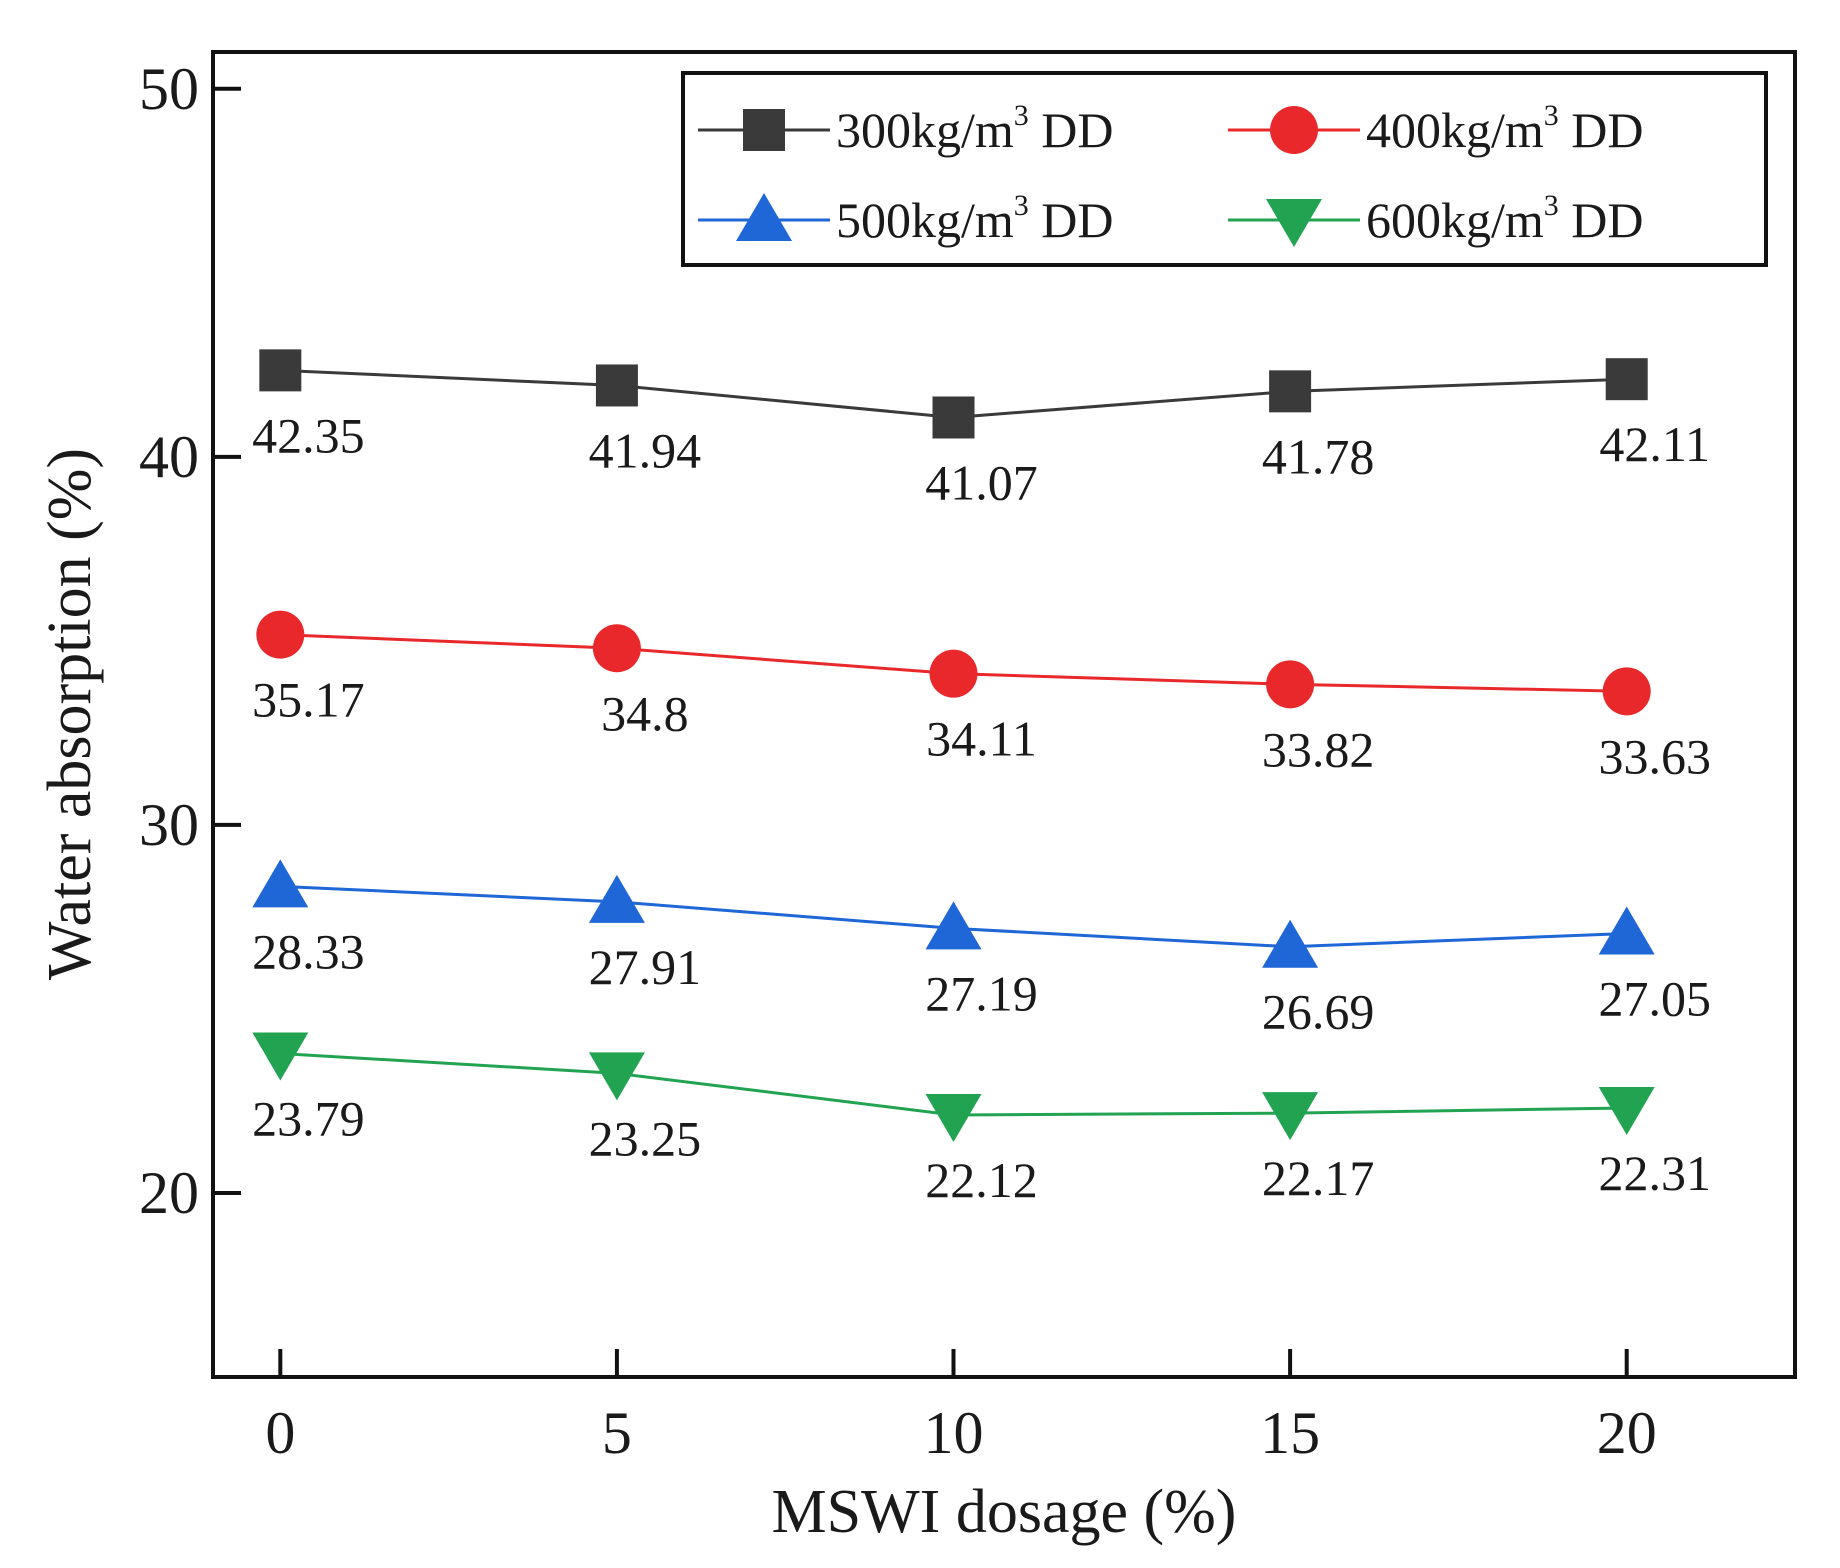  I want to click on legend-label: 400kg/m3 DD, so click(1505, 128).